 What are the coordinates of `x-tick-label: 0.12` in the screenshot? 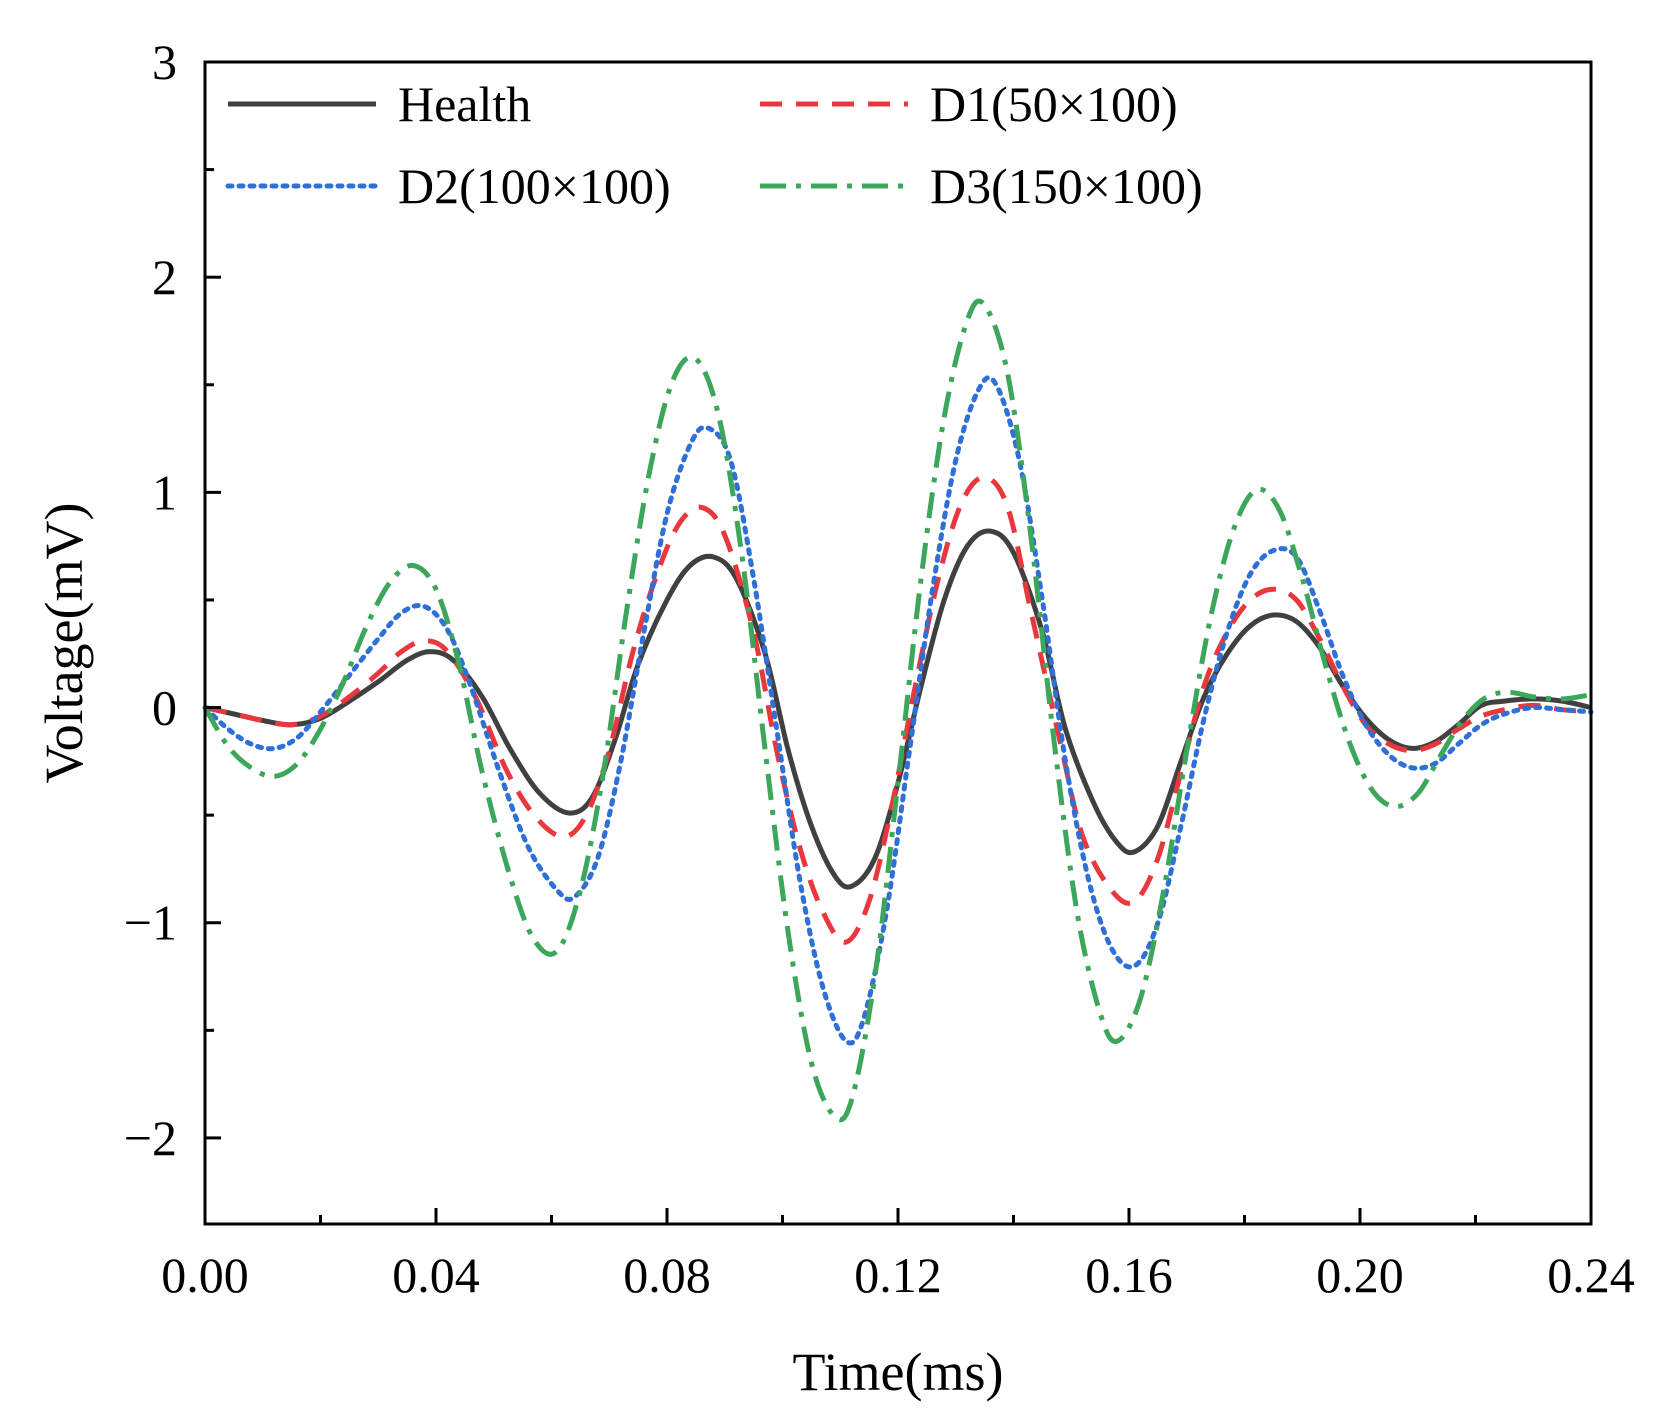 It's located at (898, 1275).